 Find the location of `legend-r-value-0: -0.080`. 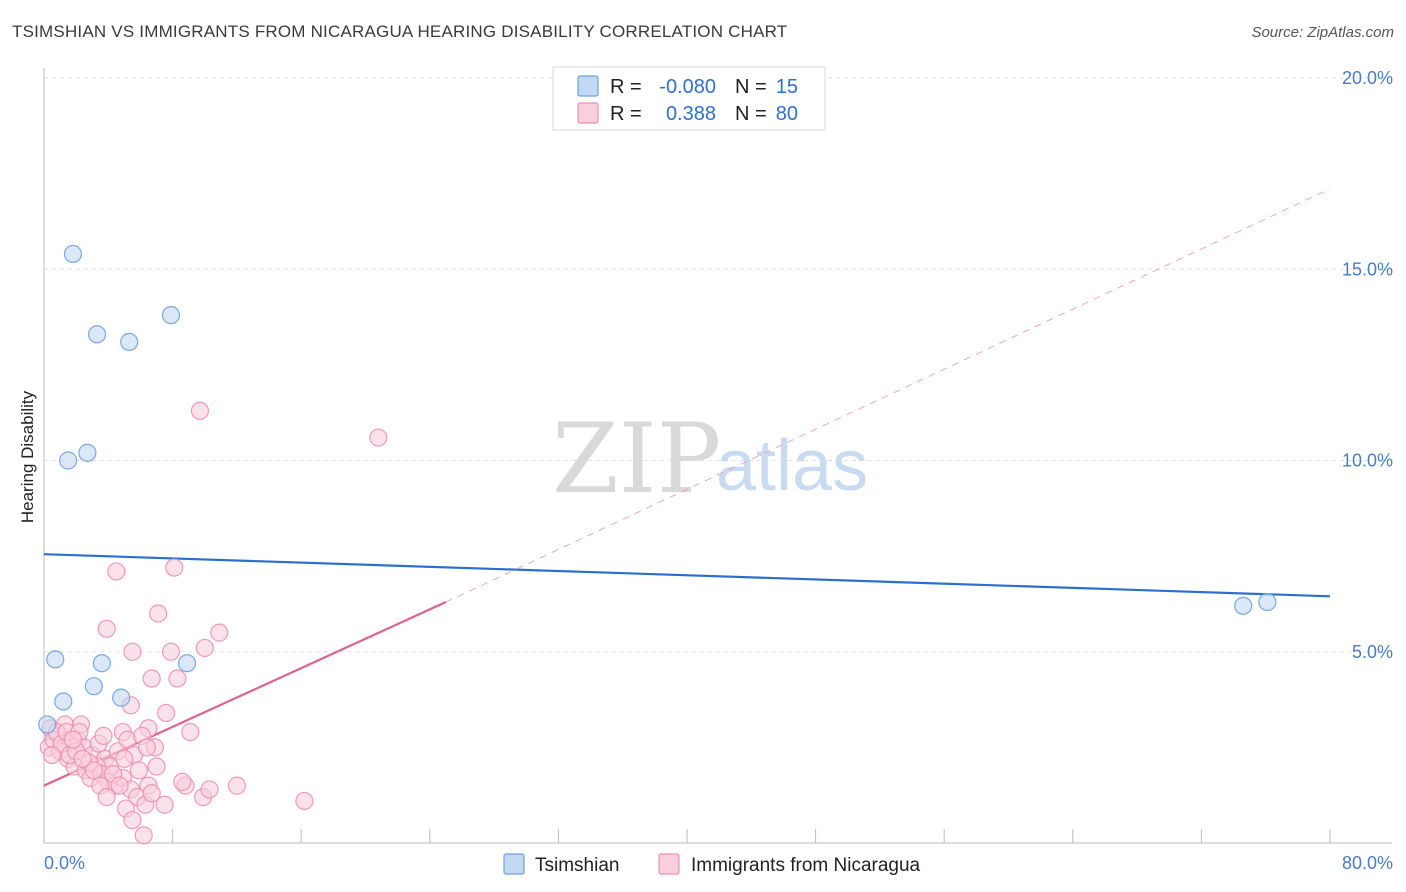

legend-r-value-0: -0.080 is located at coordinates (687, 87).